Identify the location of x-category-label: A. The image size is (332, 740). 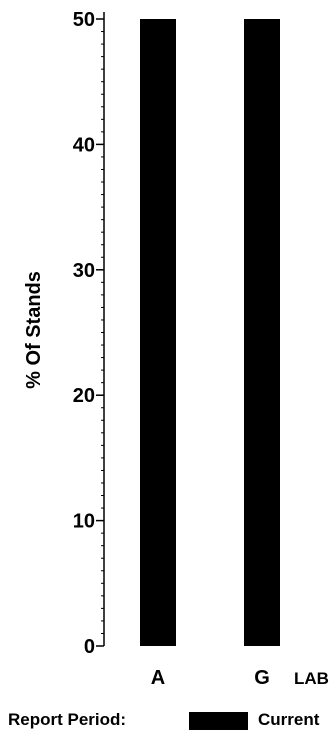
(158, 678).